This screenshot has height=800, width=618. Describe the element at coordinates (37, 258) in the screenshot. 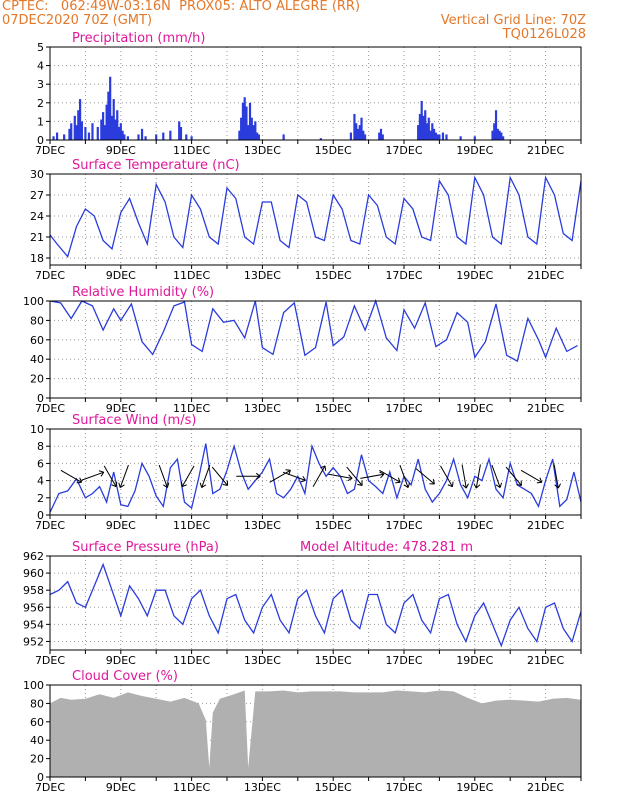

I see `y-tick-label: 18` at that location.